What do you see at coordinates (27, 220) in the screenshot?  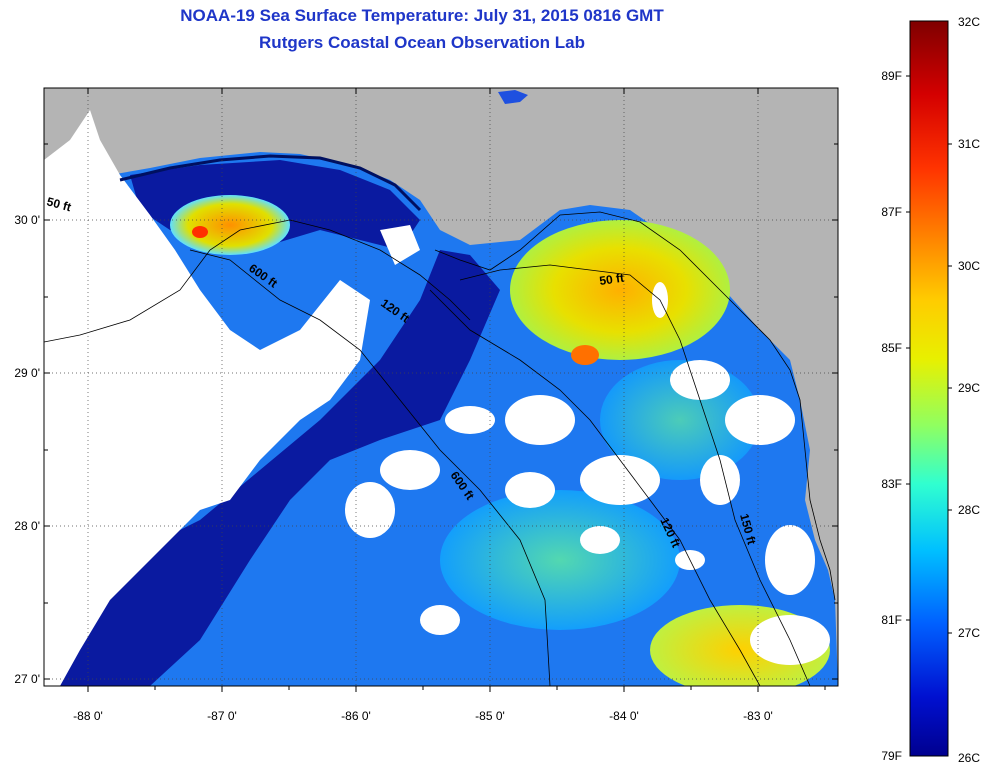 I see `y-tick-label-30: 30 0'` at bounding box center [27, 220].